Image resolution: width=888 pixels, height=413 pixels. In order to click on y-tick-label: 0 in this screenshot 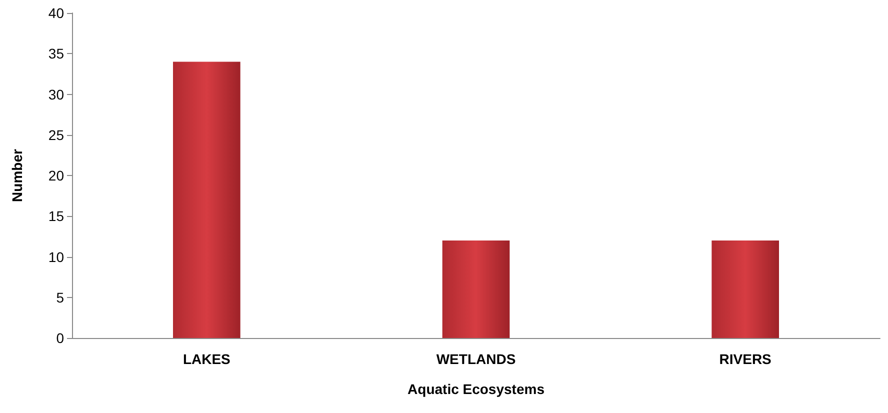, I will do `click(60, 338)`.